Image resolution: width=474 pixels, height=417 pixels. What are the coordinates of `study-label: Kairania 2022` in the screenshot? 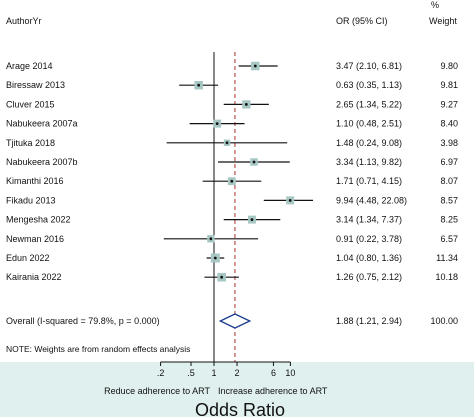 It's located at (34, 277).